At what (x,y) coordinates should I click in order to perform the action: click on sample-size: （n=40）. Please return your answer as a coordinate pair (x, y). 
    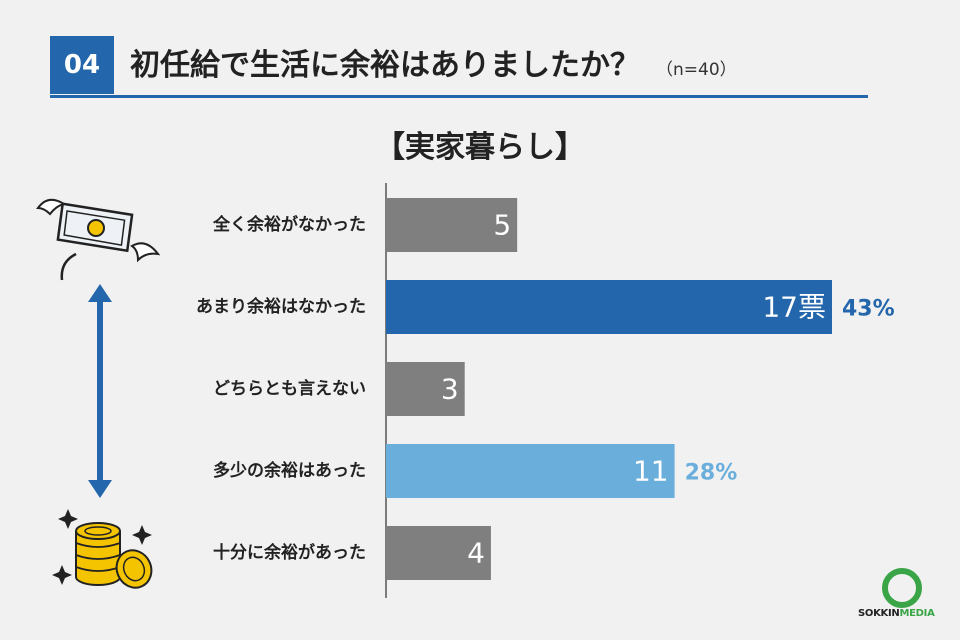
    Looking at the image, I should click on (696, 70).